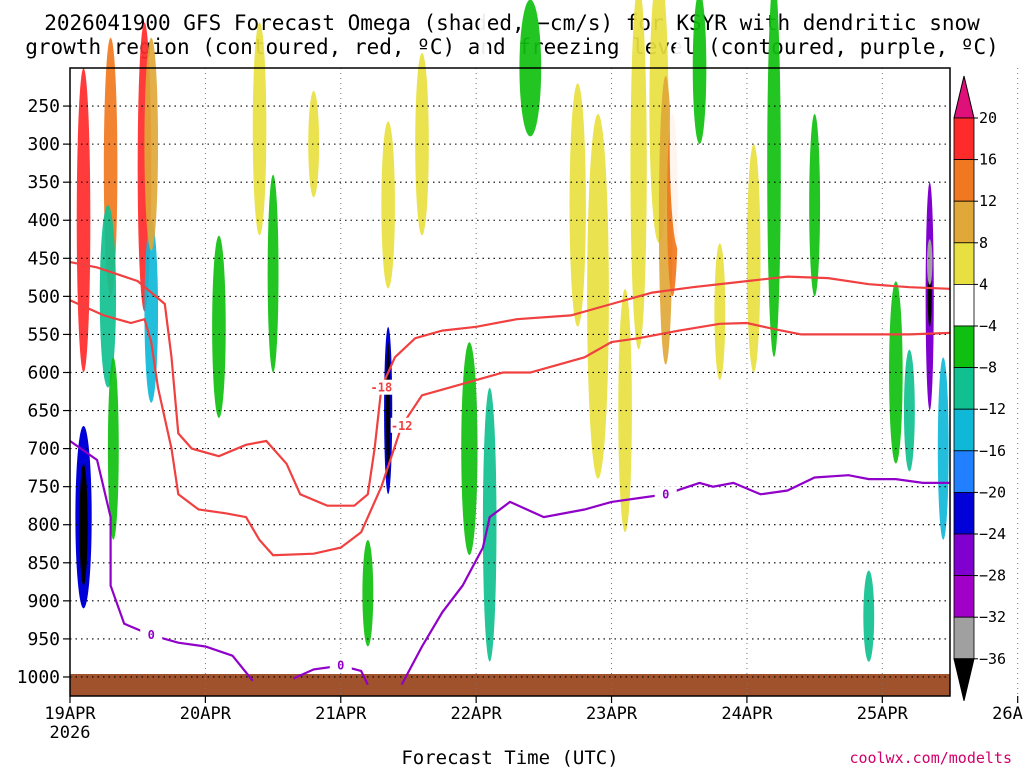 This screenshot has width=1024, height=768. What do you see at coordinates (43, 372) in the screenshot?
I see `y-tick-label-600: 600` at bounding box center [43, 372].